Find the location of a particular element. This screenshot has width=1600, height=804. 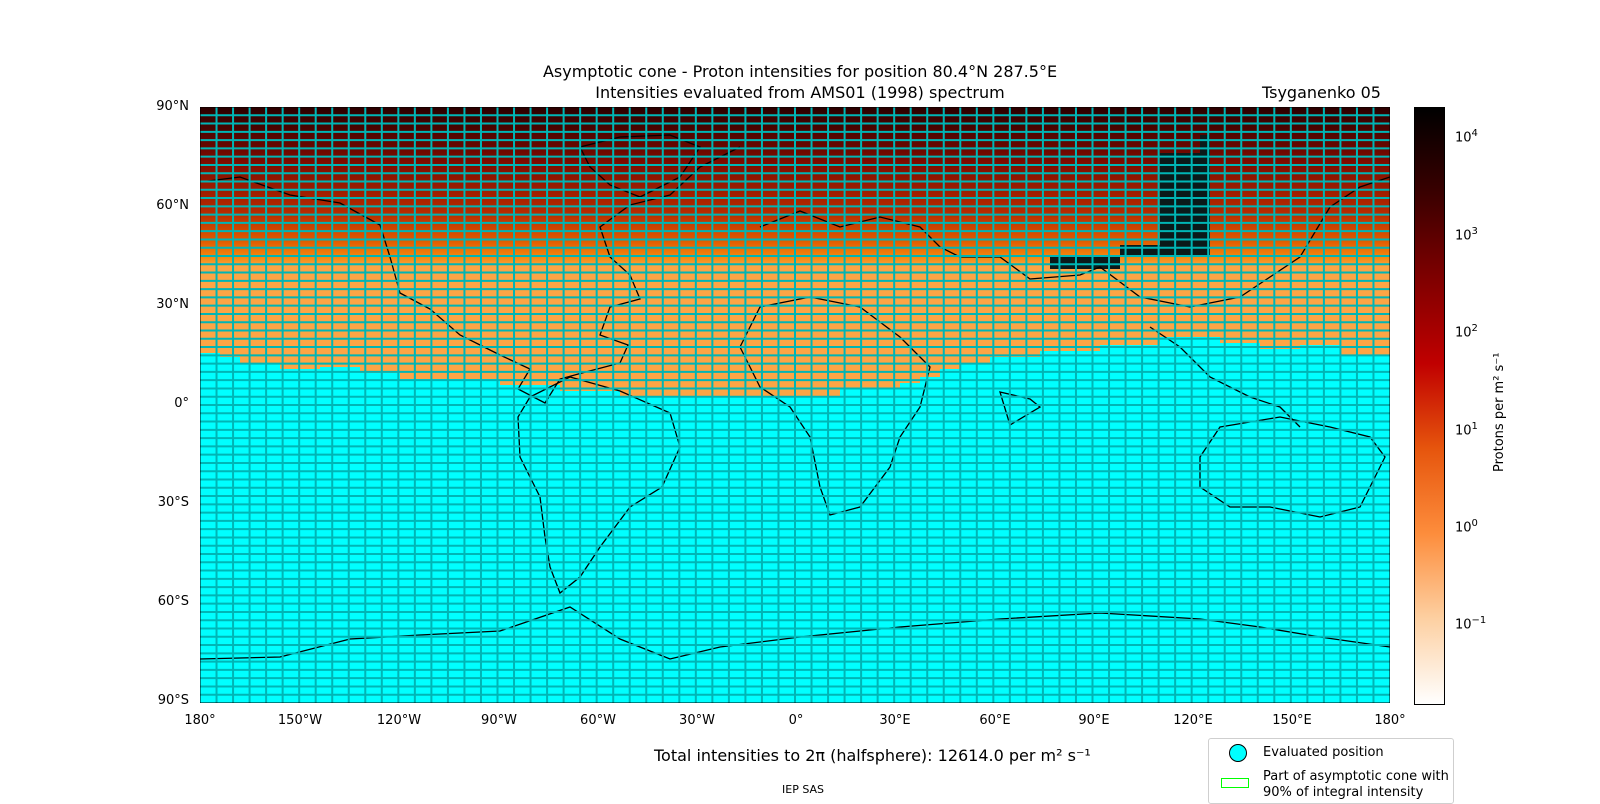

lat-label-30s: 30°S is located at coordinates (173, 502).